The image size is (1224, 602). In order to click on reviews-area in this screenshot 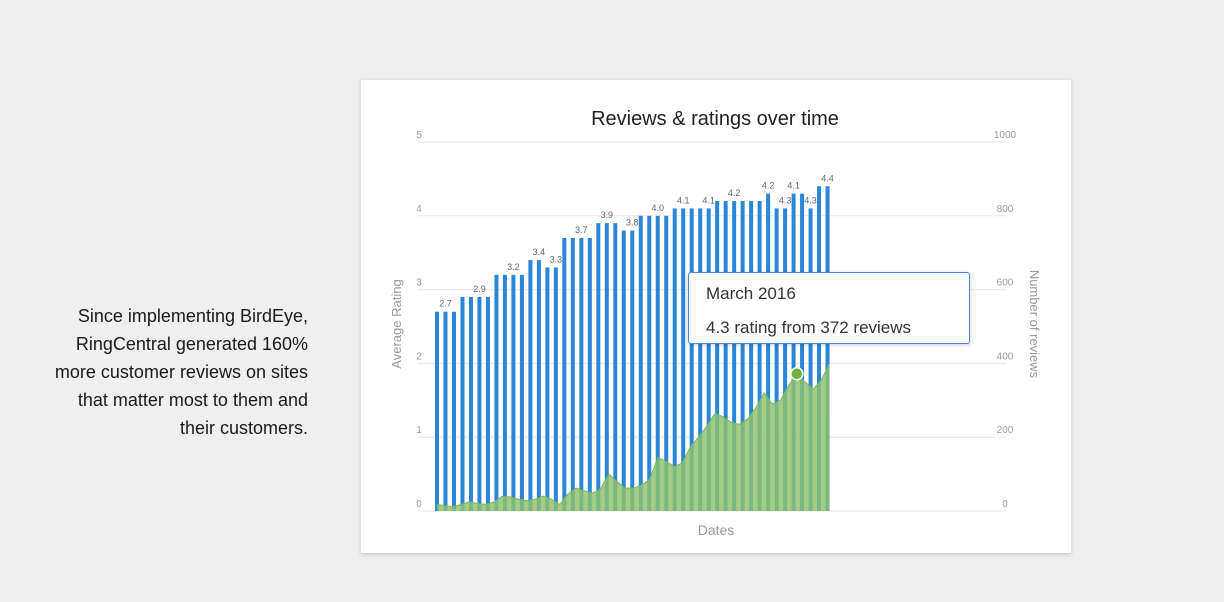, I will do `click(633, 437)`.